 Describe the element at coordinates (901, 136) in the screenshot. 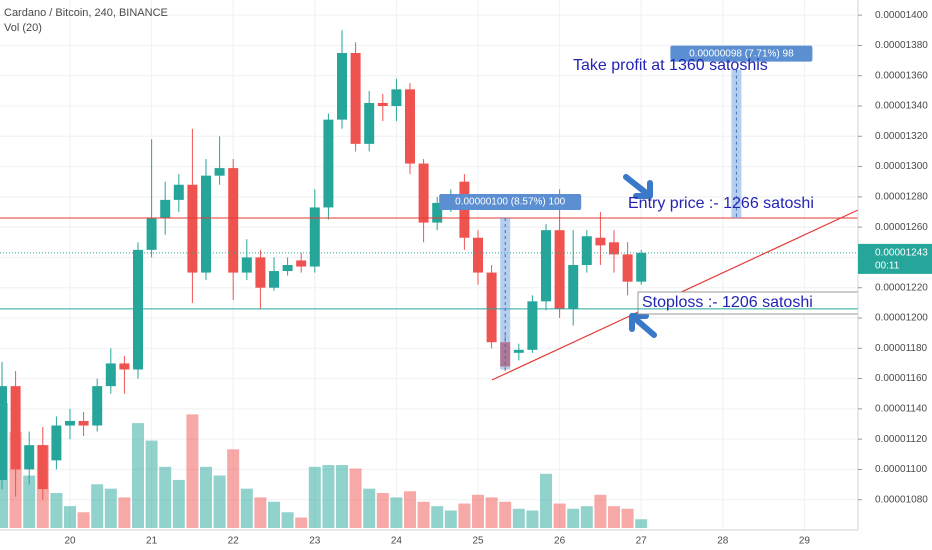

I see `y-tick-label: 0.00001320` at that location.